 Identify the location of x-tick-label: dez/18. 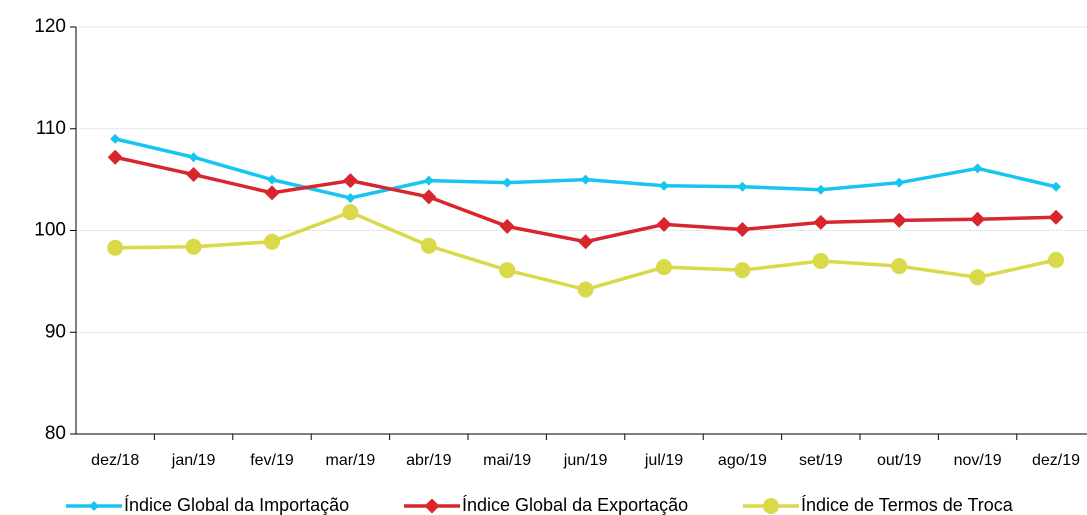
(115, 460).